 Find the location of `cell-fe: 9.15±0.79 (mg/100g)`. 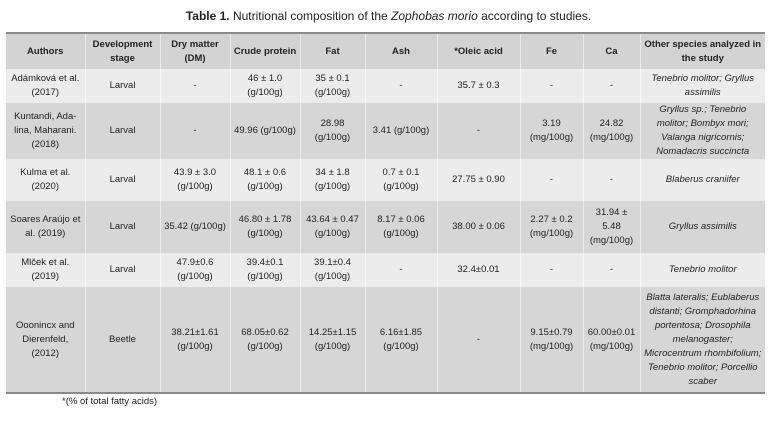

cell-fe: 9.15±0.79 (mg/100g) is located at coordinates (551, 340).